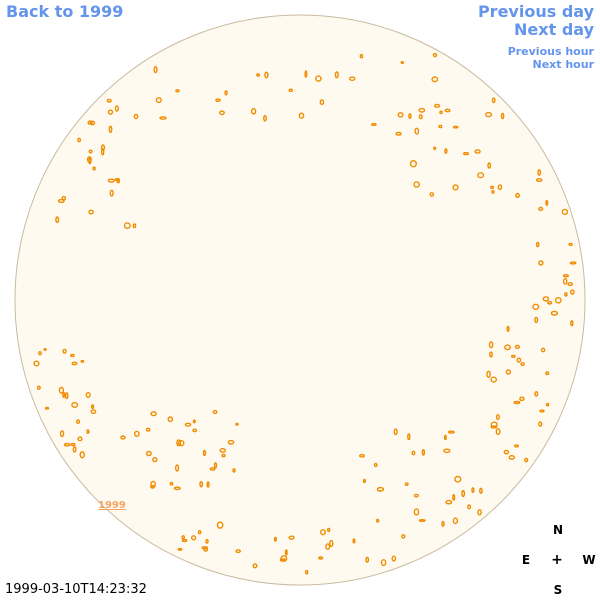  Describe the element at coordinates (554, 29) in the screenshot. I see `next-day-link: Next day` at that location.